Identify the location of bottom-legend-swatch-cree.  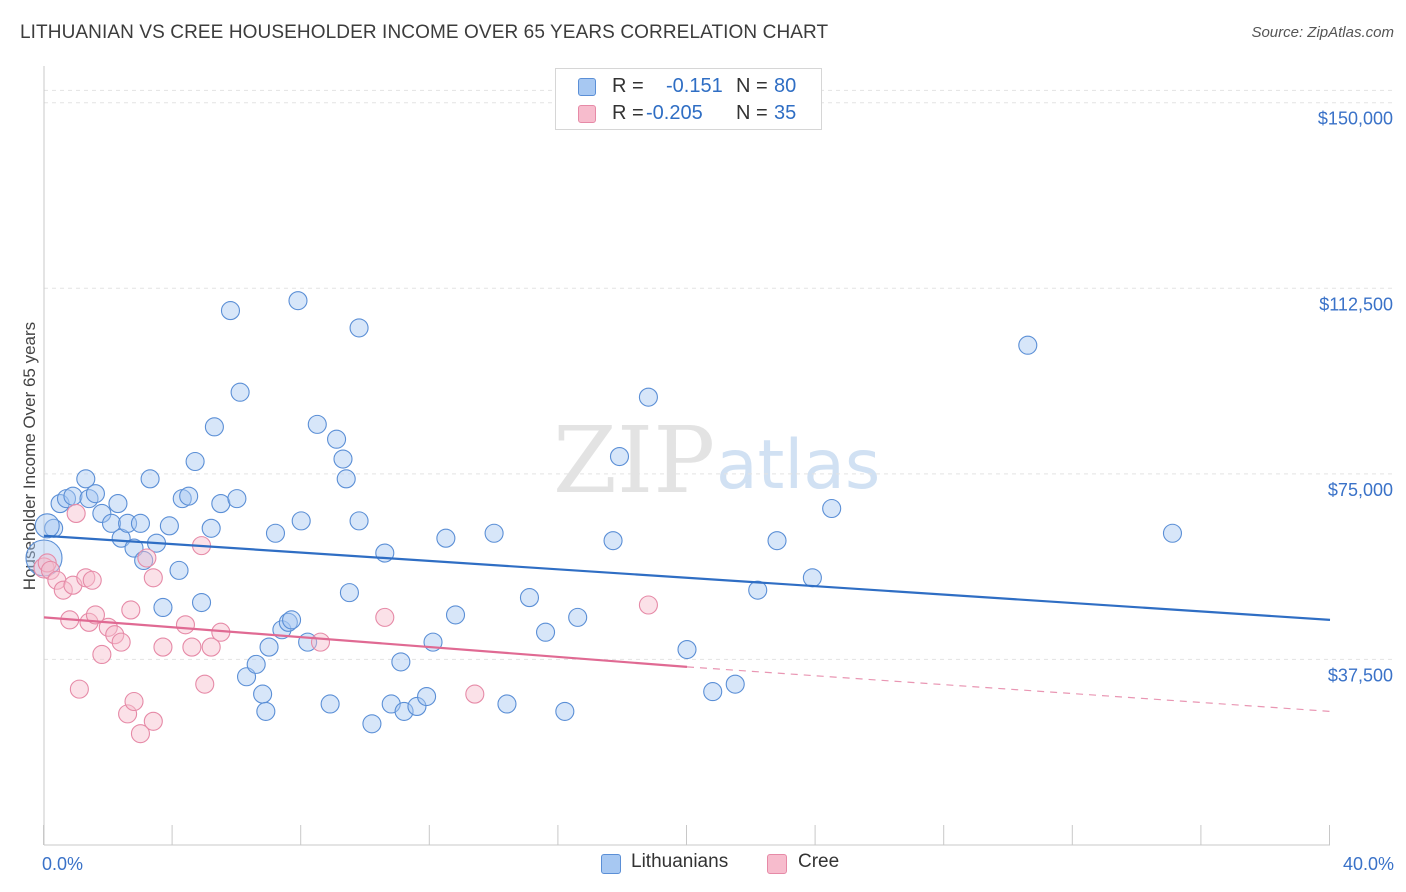
(777, 864).